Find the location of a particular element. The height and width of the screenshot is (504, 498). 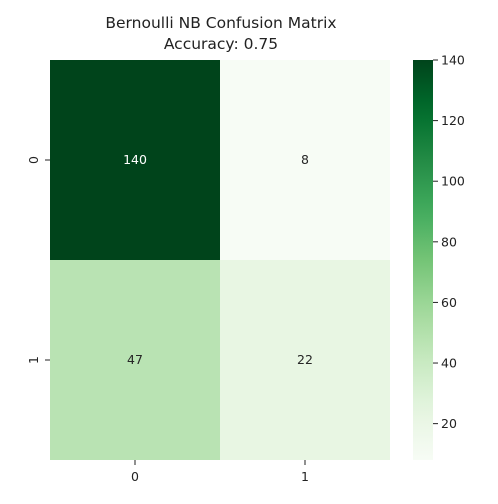

chart-subtitle: Accuracy: 0.75 is located at coordinates (221, 44).